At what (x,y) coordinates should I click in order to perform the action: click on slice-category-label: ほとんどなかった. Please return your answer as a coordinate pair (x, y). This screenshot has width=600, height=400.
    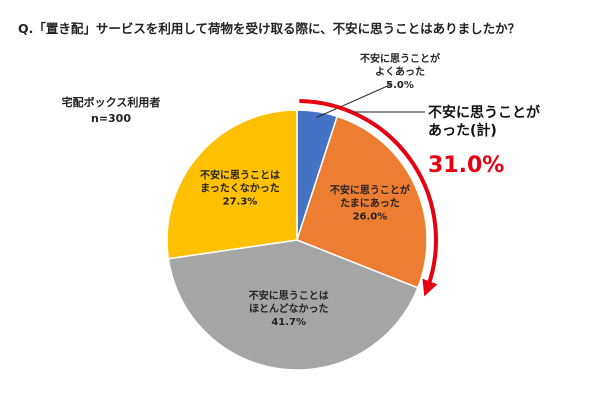
    Looking at the image, I should click on (289, 308).